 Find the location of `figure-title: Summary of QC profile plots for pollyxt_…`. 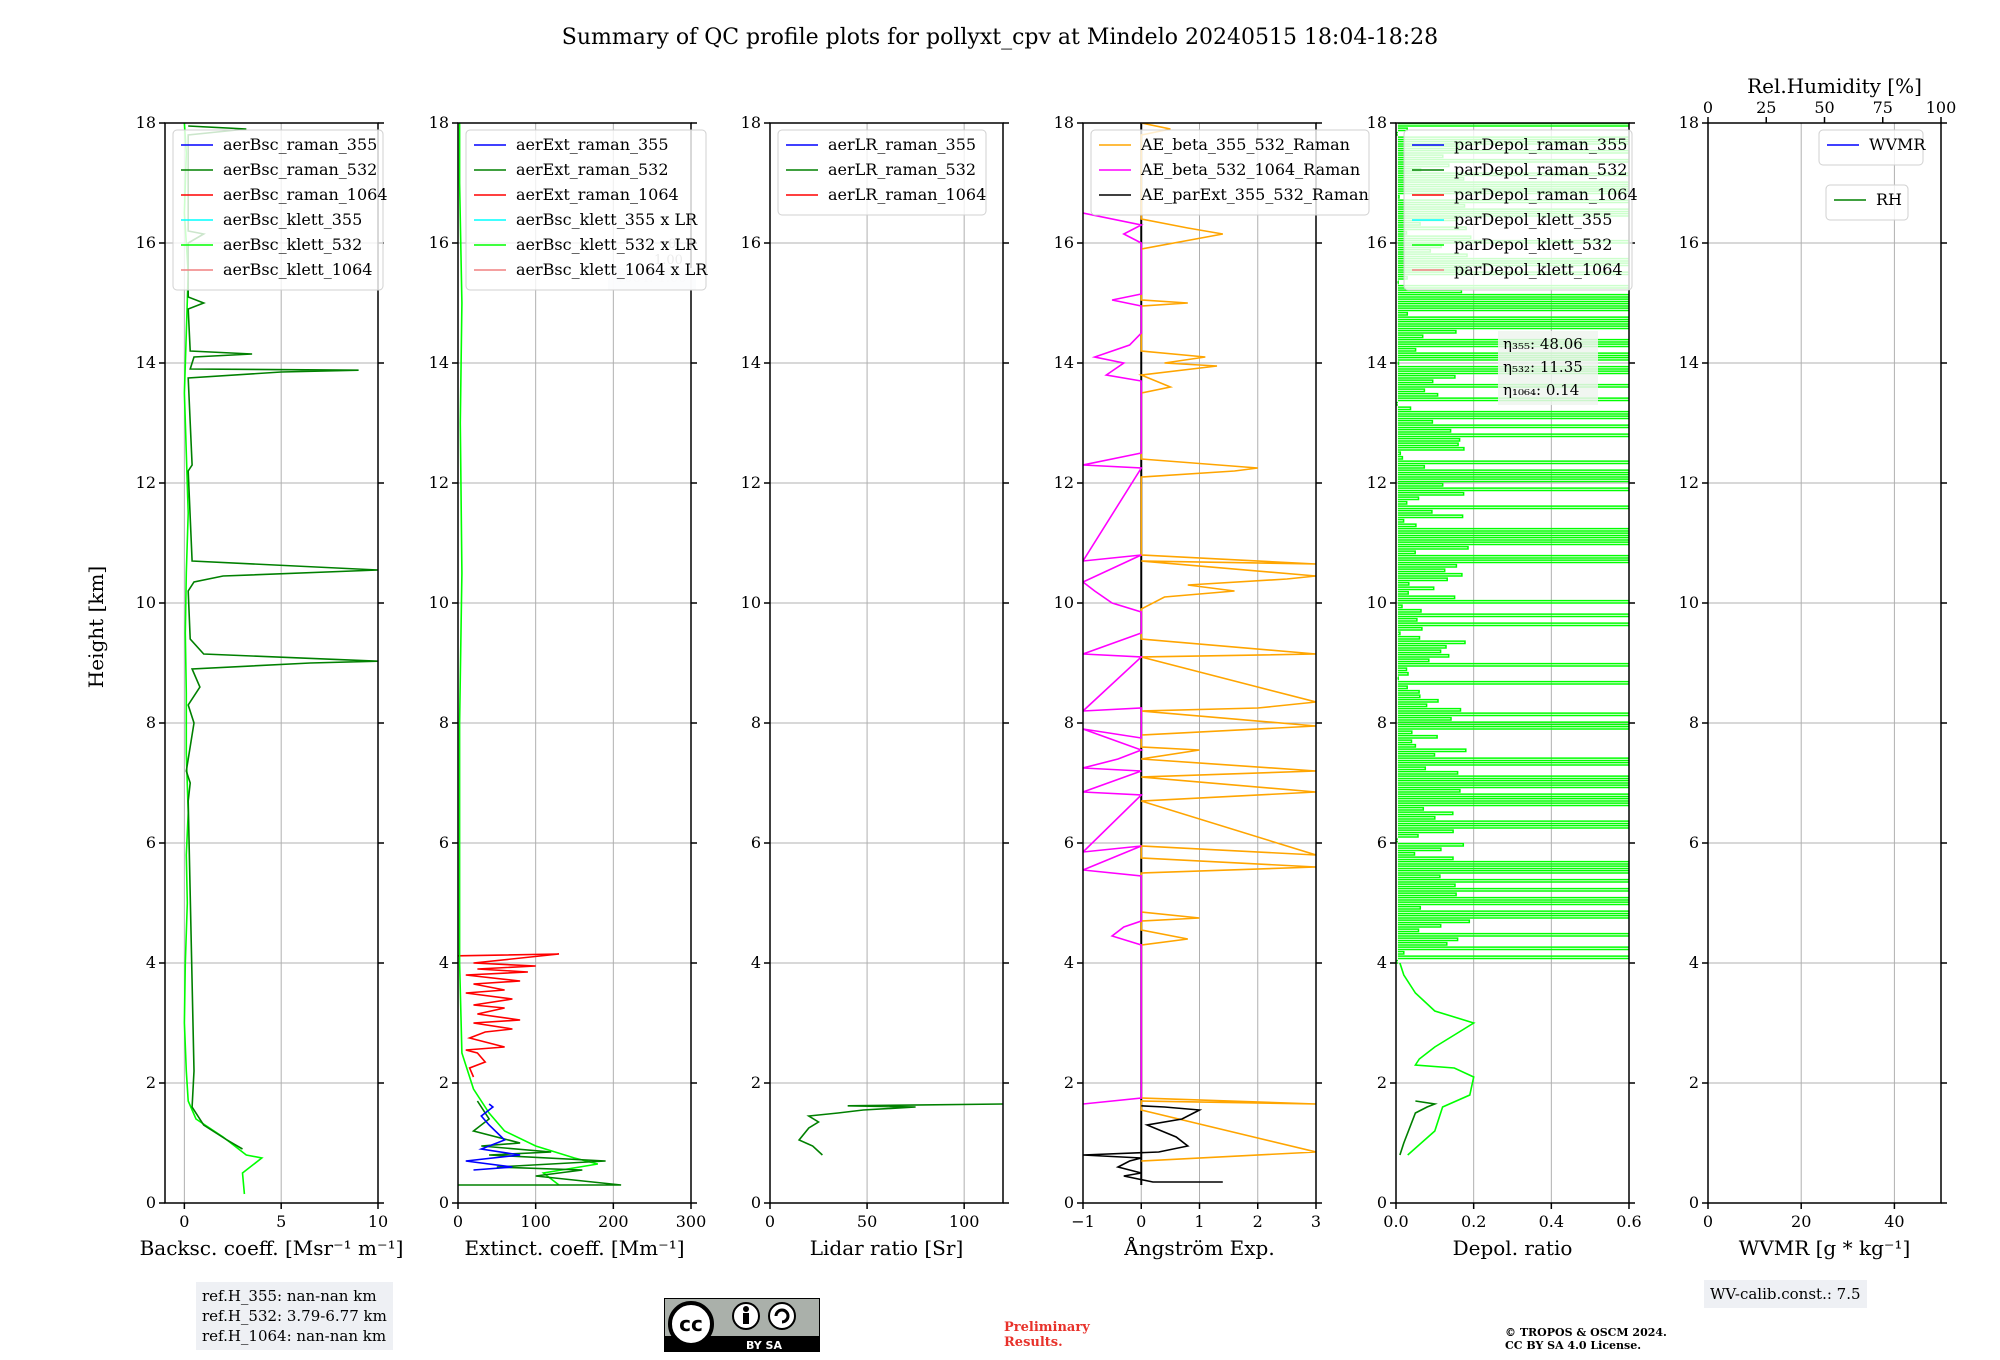

figure-title: Summary of QC profile plots for pollyxt_… is located at coordinates (1000, 37).